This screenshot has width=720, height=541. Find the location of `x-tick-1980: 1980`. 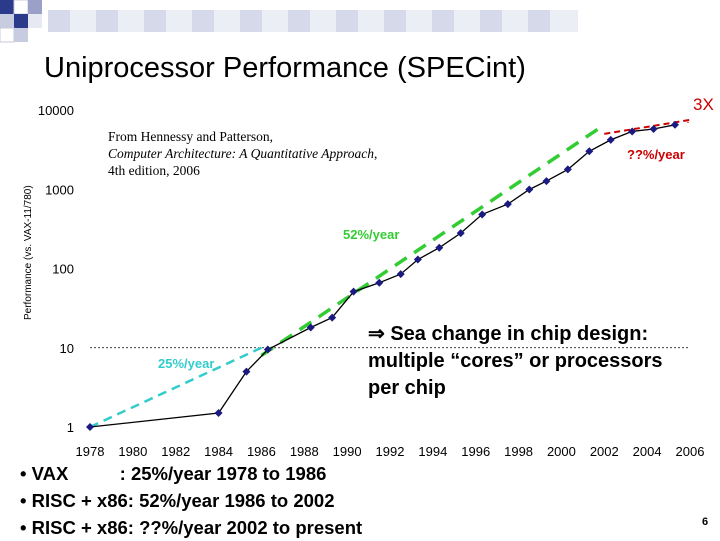

x-tick-1980: 1980 is located at coordinates (132, 451).